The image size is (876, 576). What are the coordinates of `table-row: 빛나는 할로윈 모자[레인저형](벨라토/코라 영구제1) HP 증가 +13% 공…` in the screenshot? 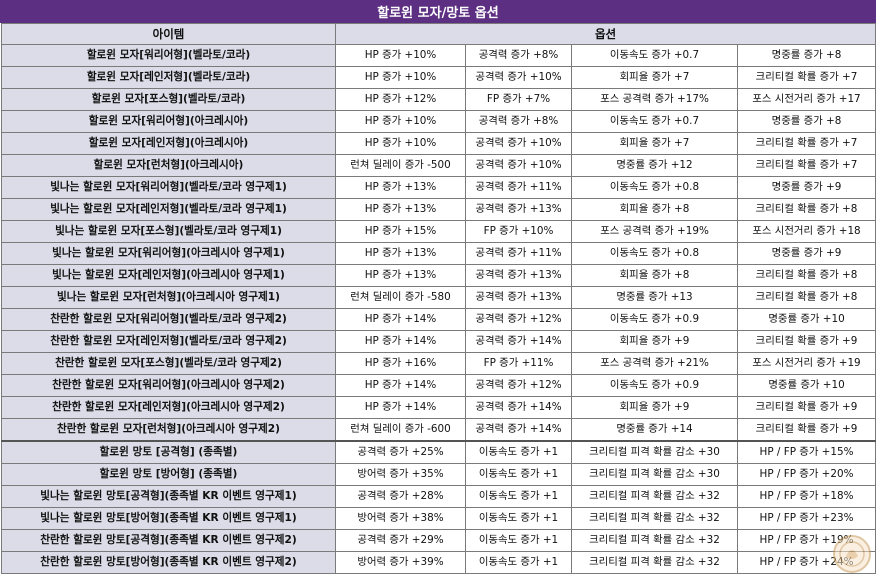 It's located at (438, 209).